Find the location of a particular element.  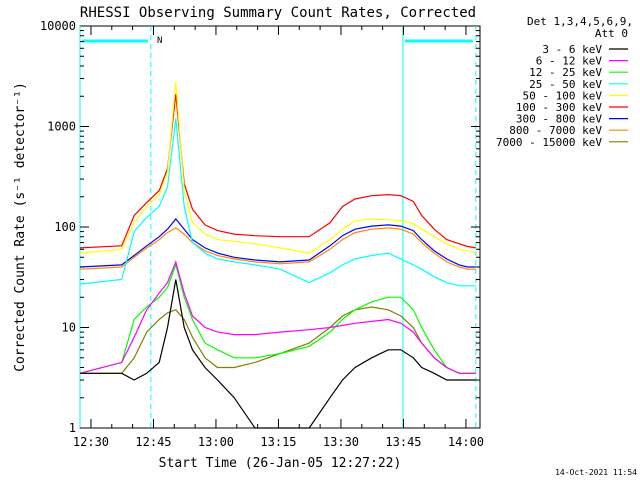

y-tick-label: 10 is located at coordinates (69, 328).